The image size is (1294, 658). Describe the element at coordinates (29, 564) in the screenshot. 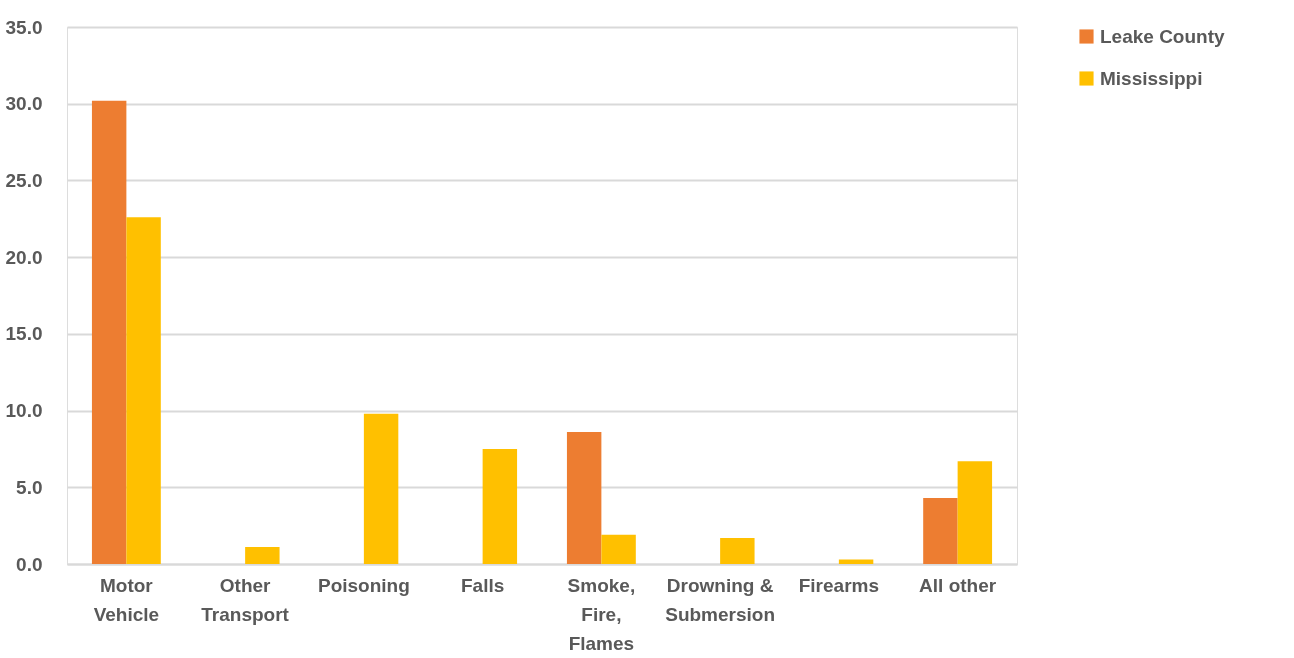

I see `y-tick-label: 0.0` at that location.